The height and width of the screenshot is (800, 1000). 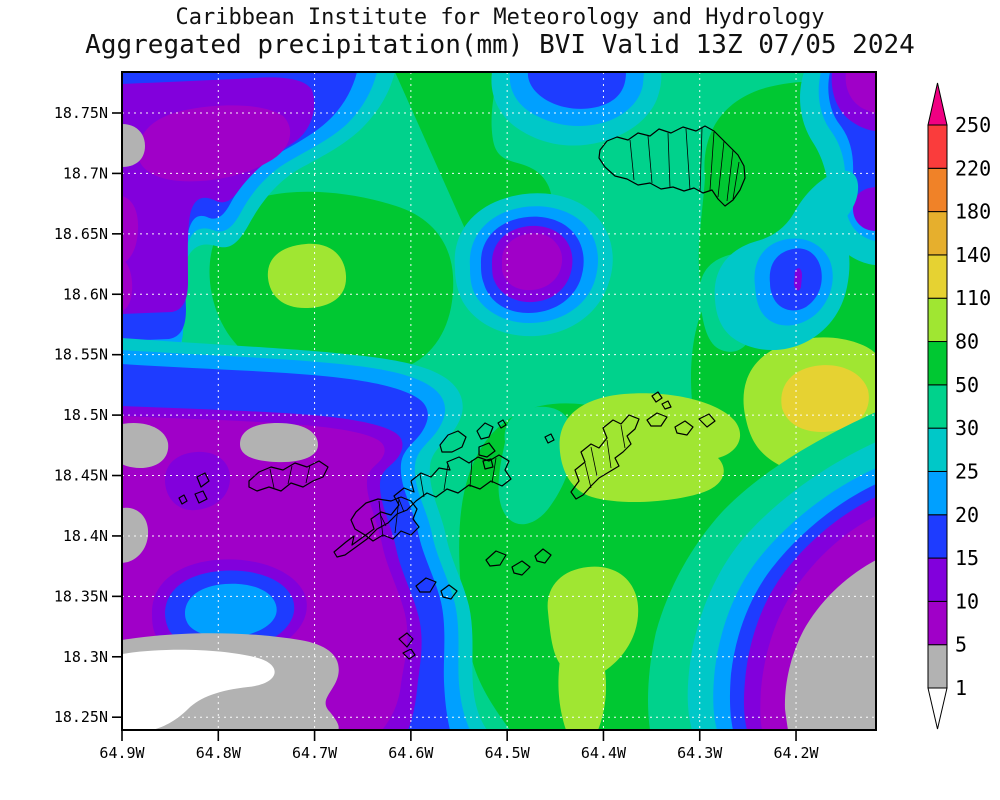 I want to click on lat-tick-label: 18.4N, so click(x=85, y=536).